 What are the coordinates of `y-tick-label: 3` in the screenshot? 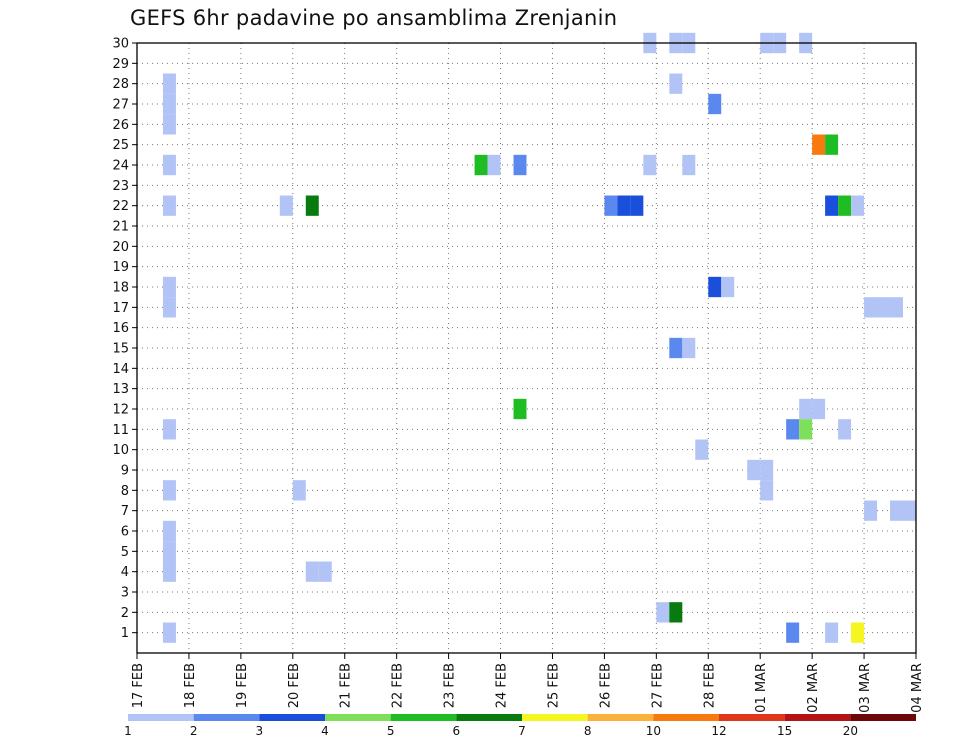 It's located at (125, 593).